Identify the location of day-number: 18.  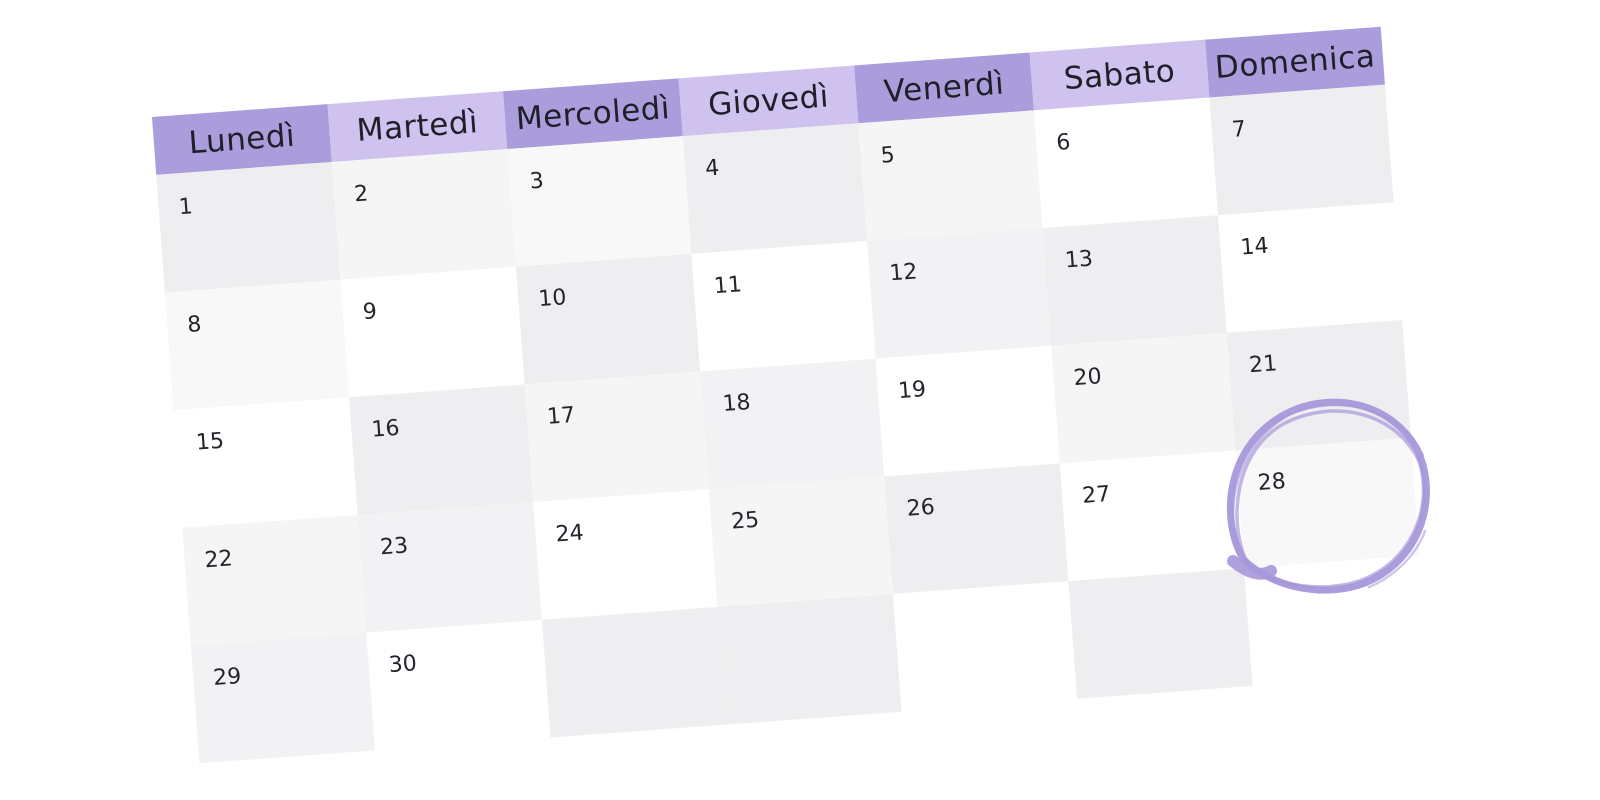
(736, 403).